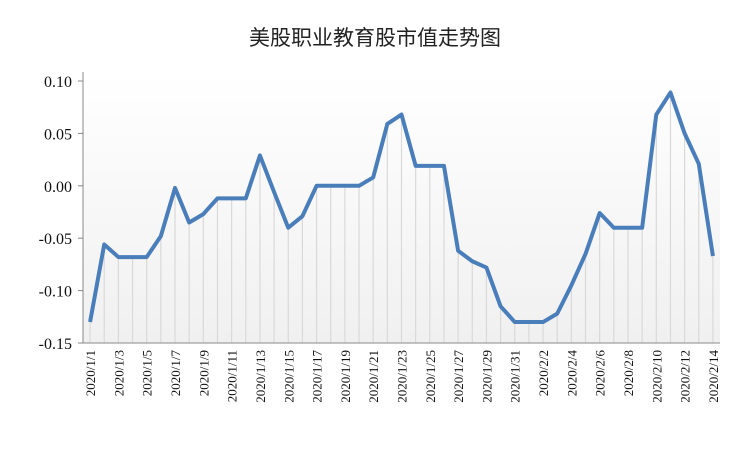 The image size is (750, 450). Describe the element at coordinates (55, 239) in the screenshot. I see `y-tick-label: -0.05` at that location.